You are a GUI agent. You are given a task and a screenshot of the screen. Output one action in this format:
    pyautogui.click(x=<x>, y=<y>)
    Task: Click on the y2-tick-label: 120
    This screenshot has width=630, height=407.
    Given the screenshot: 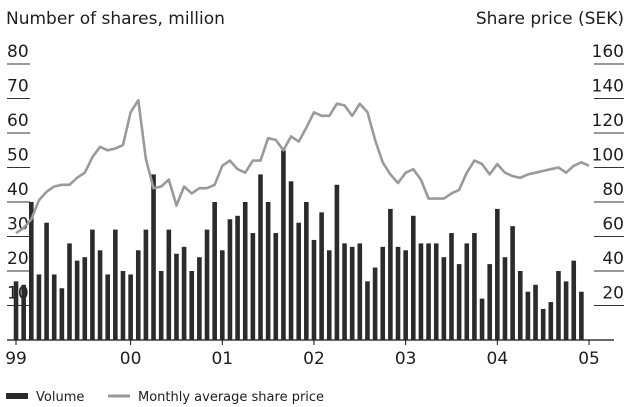 What is the action you would take?
    pyautogui.click(x=608, y=121)
    